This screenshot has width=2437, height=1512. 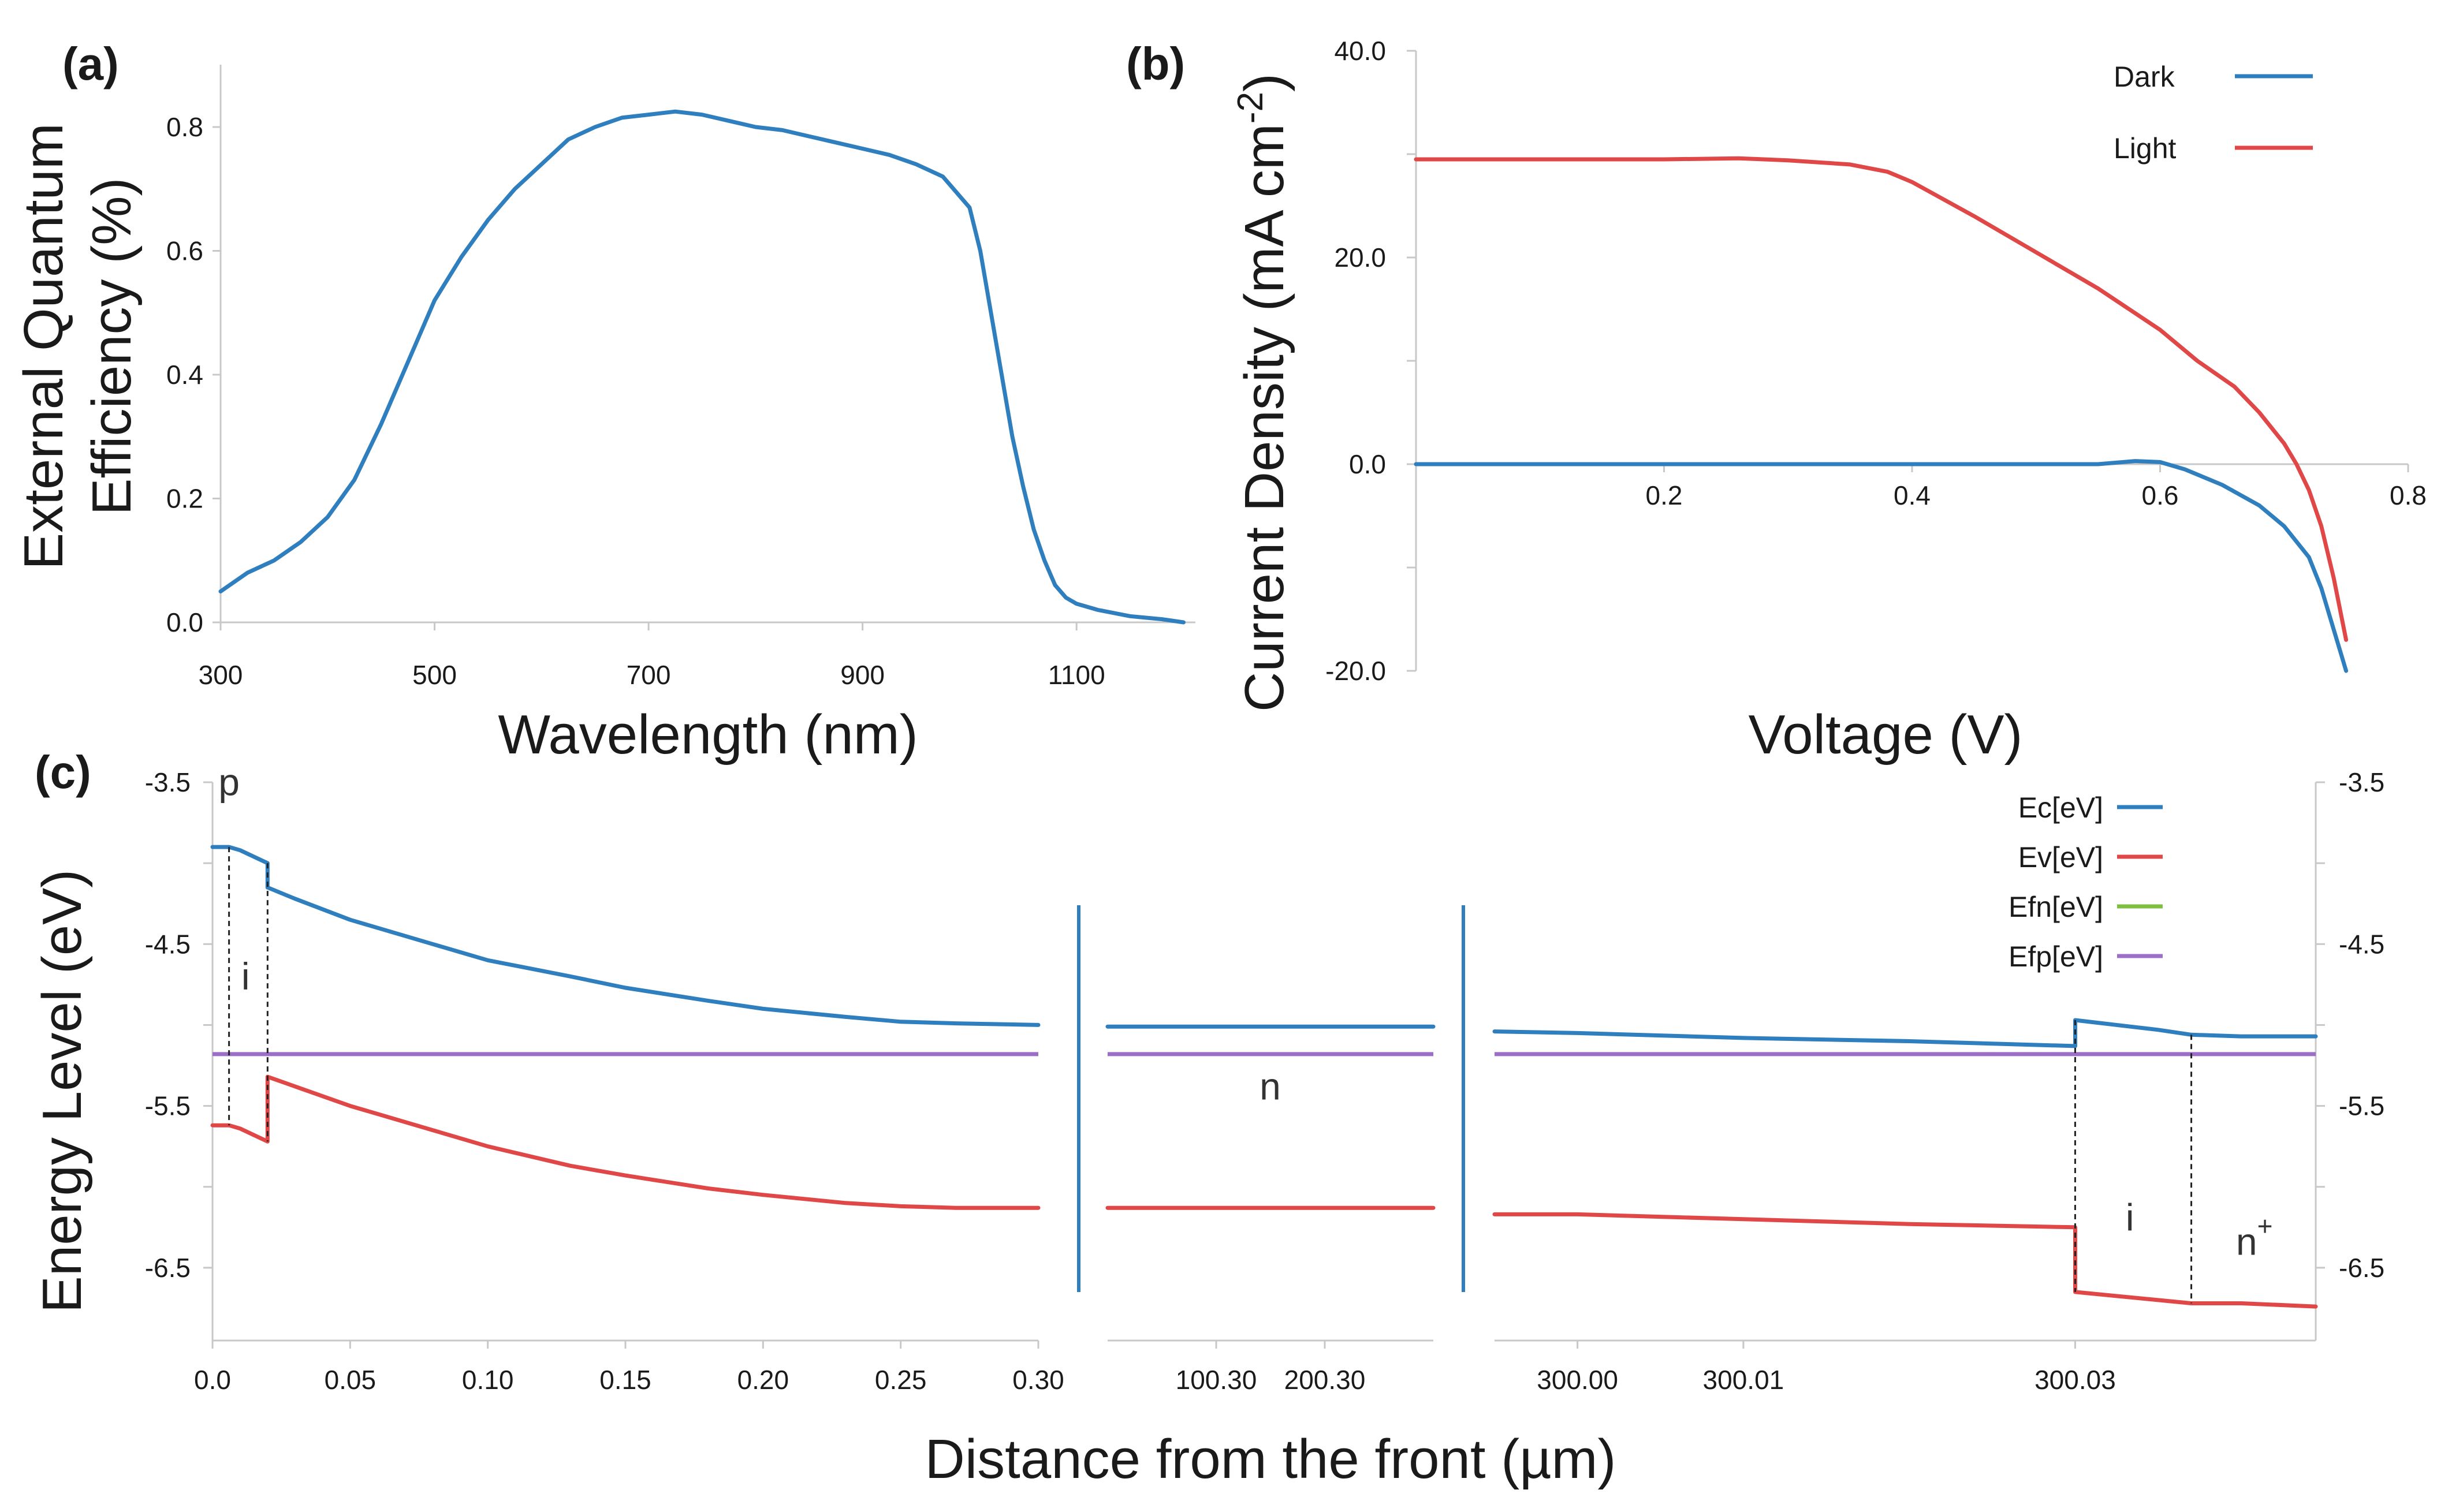 I want to click on jv-y-axis-title-main: Current Density (mA cm, so click(x=1264, y=418).